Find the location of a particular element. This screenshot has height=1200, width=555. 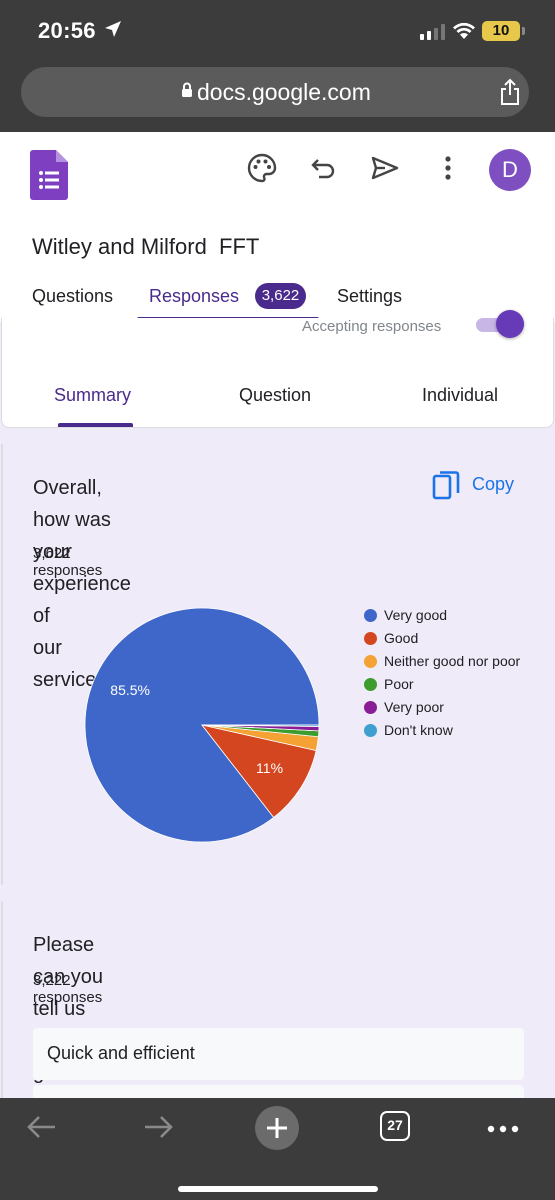

back-arrow-icon is located at coordinates (41, 1127).